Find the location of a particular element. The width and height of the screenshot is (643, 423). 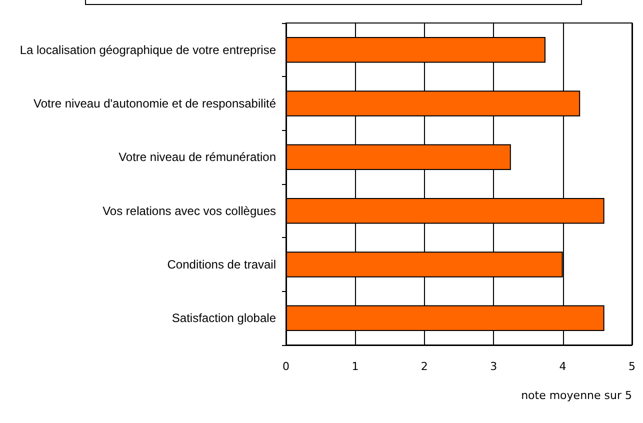

x-tick-label: 4 is located at coordinates (562, 366).